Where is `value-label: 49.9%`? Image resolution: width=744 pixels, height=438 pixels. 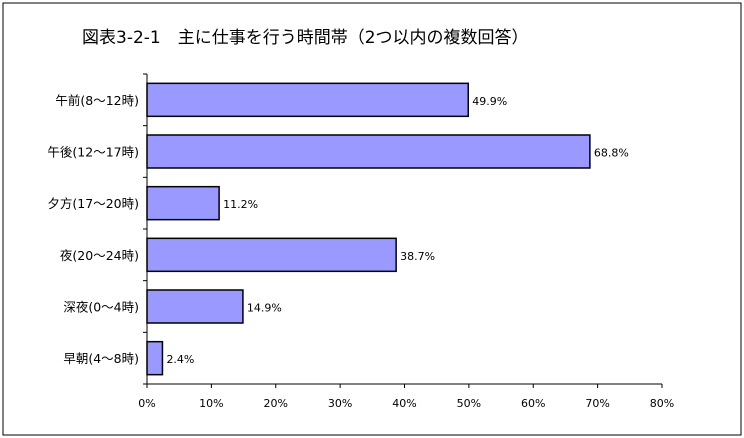
value-label: 49.9% is located at coordinates (489, 101).